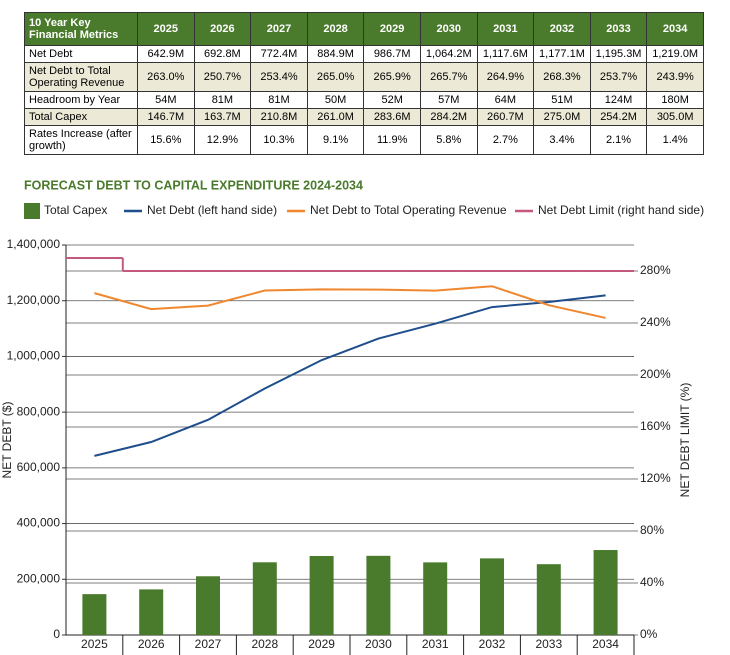 This screenshot has height=655, width=730. I want to click on table-cell: 2026, so click(222, 29).